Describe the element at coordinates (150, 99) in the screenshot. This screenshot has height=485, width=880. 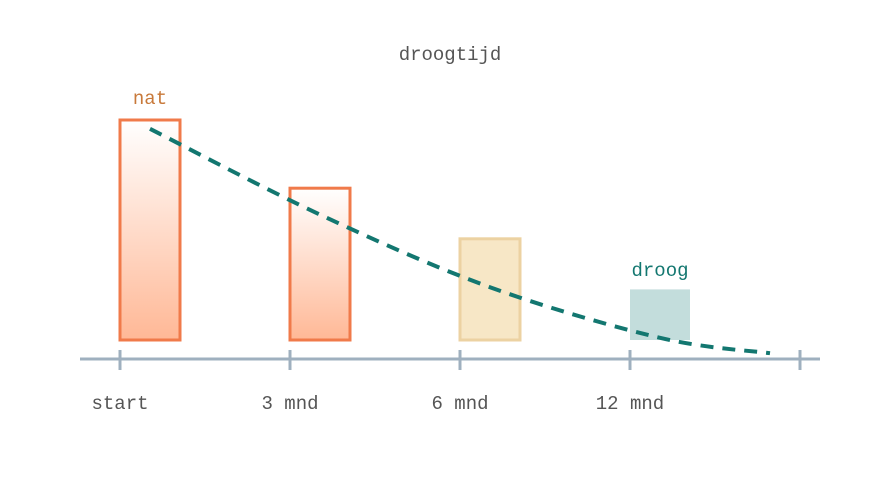
I see `label-wet: nat` at that location.